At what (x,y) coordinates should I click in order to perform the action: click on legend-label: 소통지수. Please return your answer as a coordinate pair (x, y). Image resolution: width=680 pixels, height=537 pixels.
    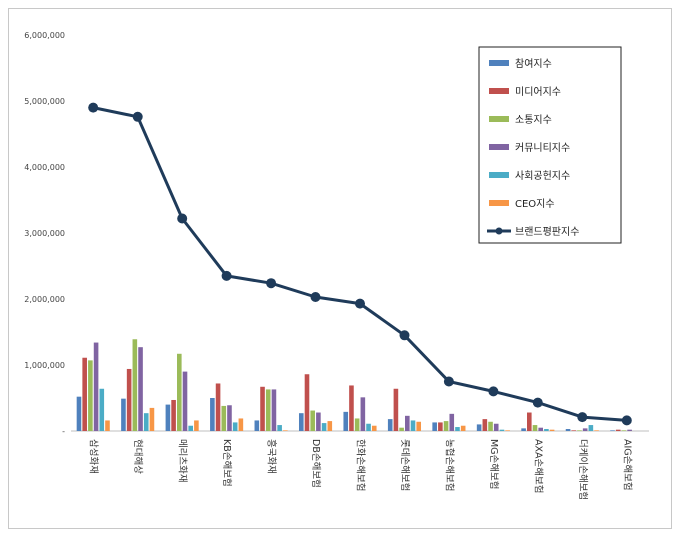
    Looking at the image, I should click on (533, 120).